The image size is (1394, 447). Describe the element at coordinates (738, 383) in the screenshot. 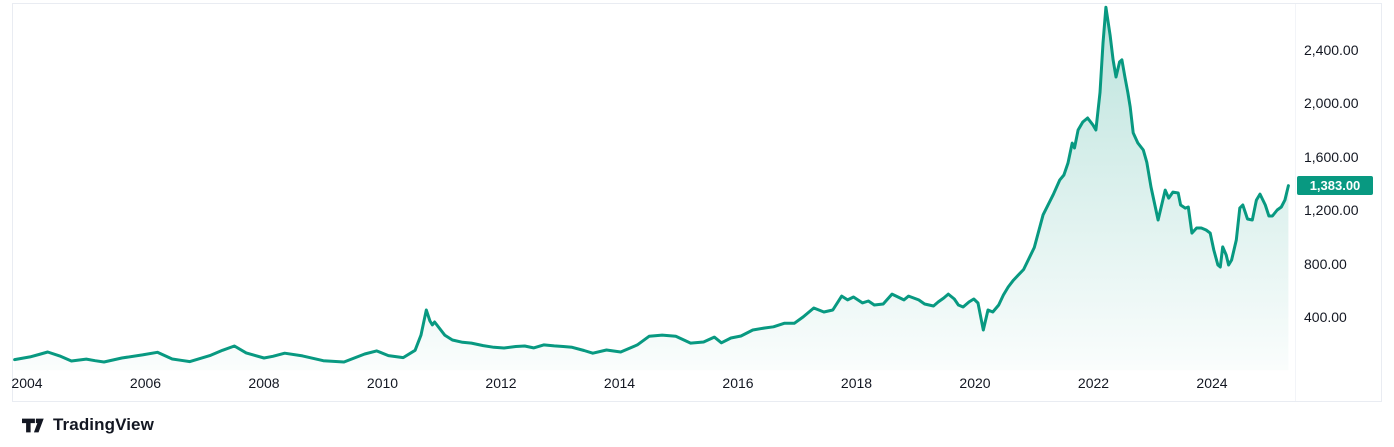

I see `time-axis-label: 2016` at that location.